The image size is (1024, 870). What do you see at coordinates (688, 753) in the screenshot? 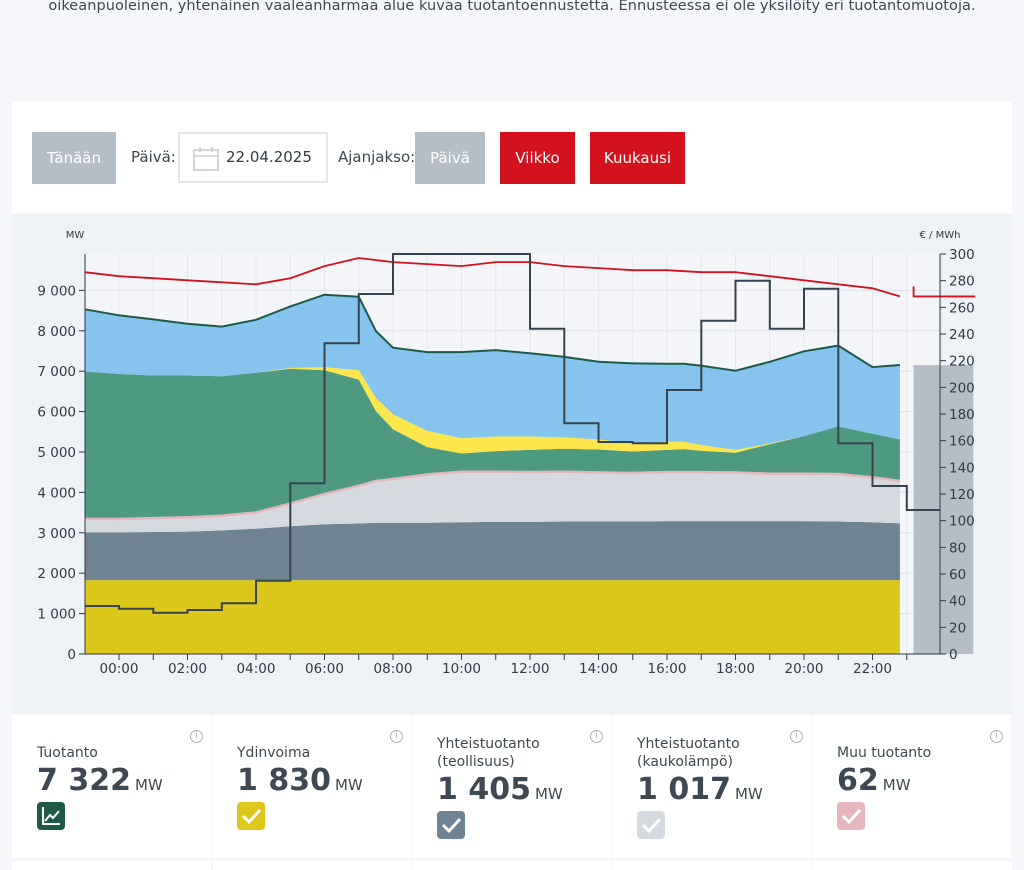
I see `card-title: Yhteistuotanto (kaukolämpö)` at bounding box center [688, 753].